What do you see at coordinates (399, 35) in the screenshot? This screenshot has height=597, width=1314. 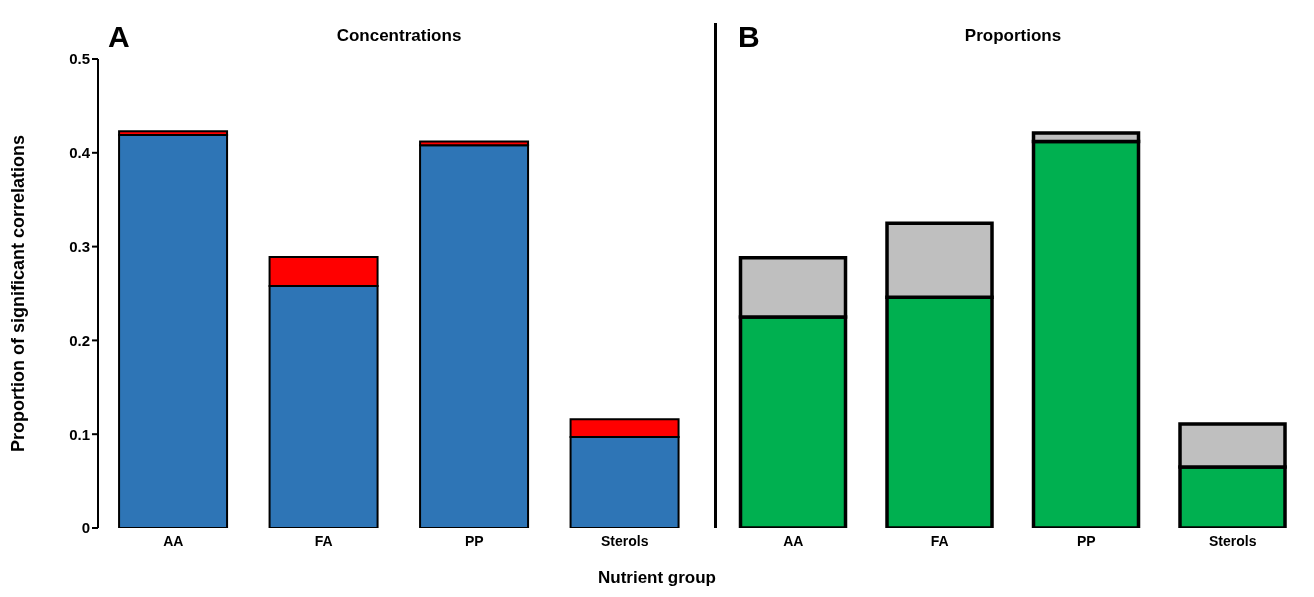 I see `chart-title: Concentrations` at bounding box center [399, 35].